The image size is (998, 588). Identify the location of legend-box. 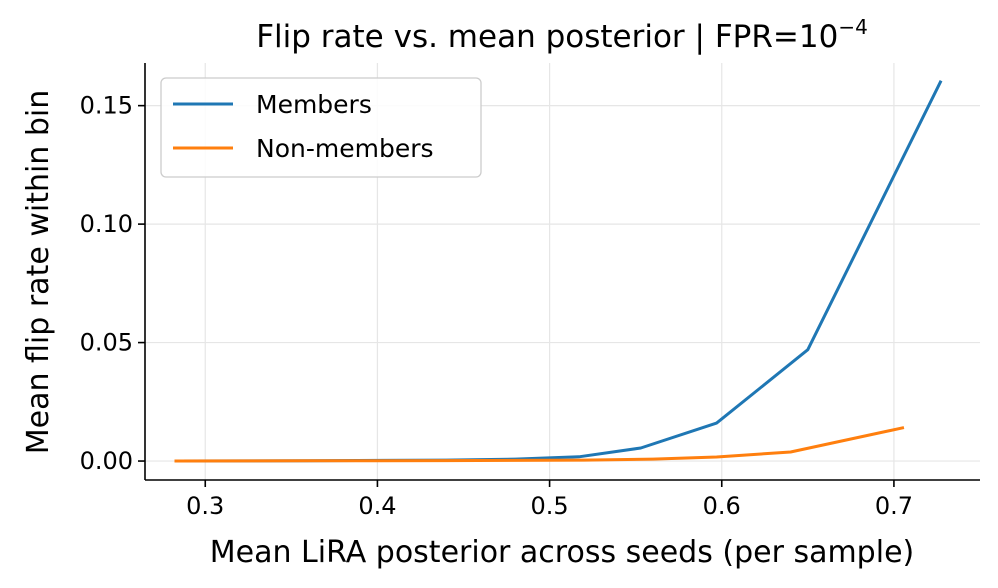
(321, 127).